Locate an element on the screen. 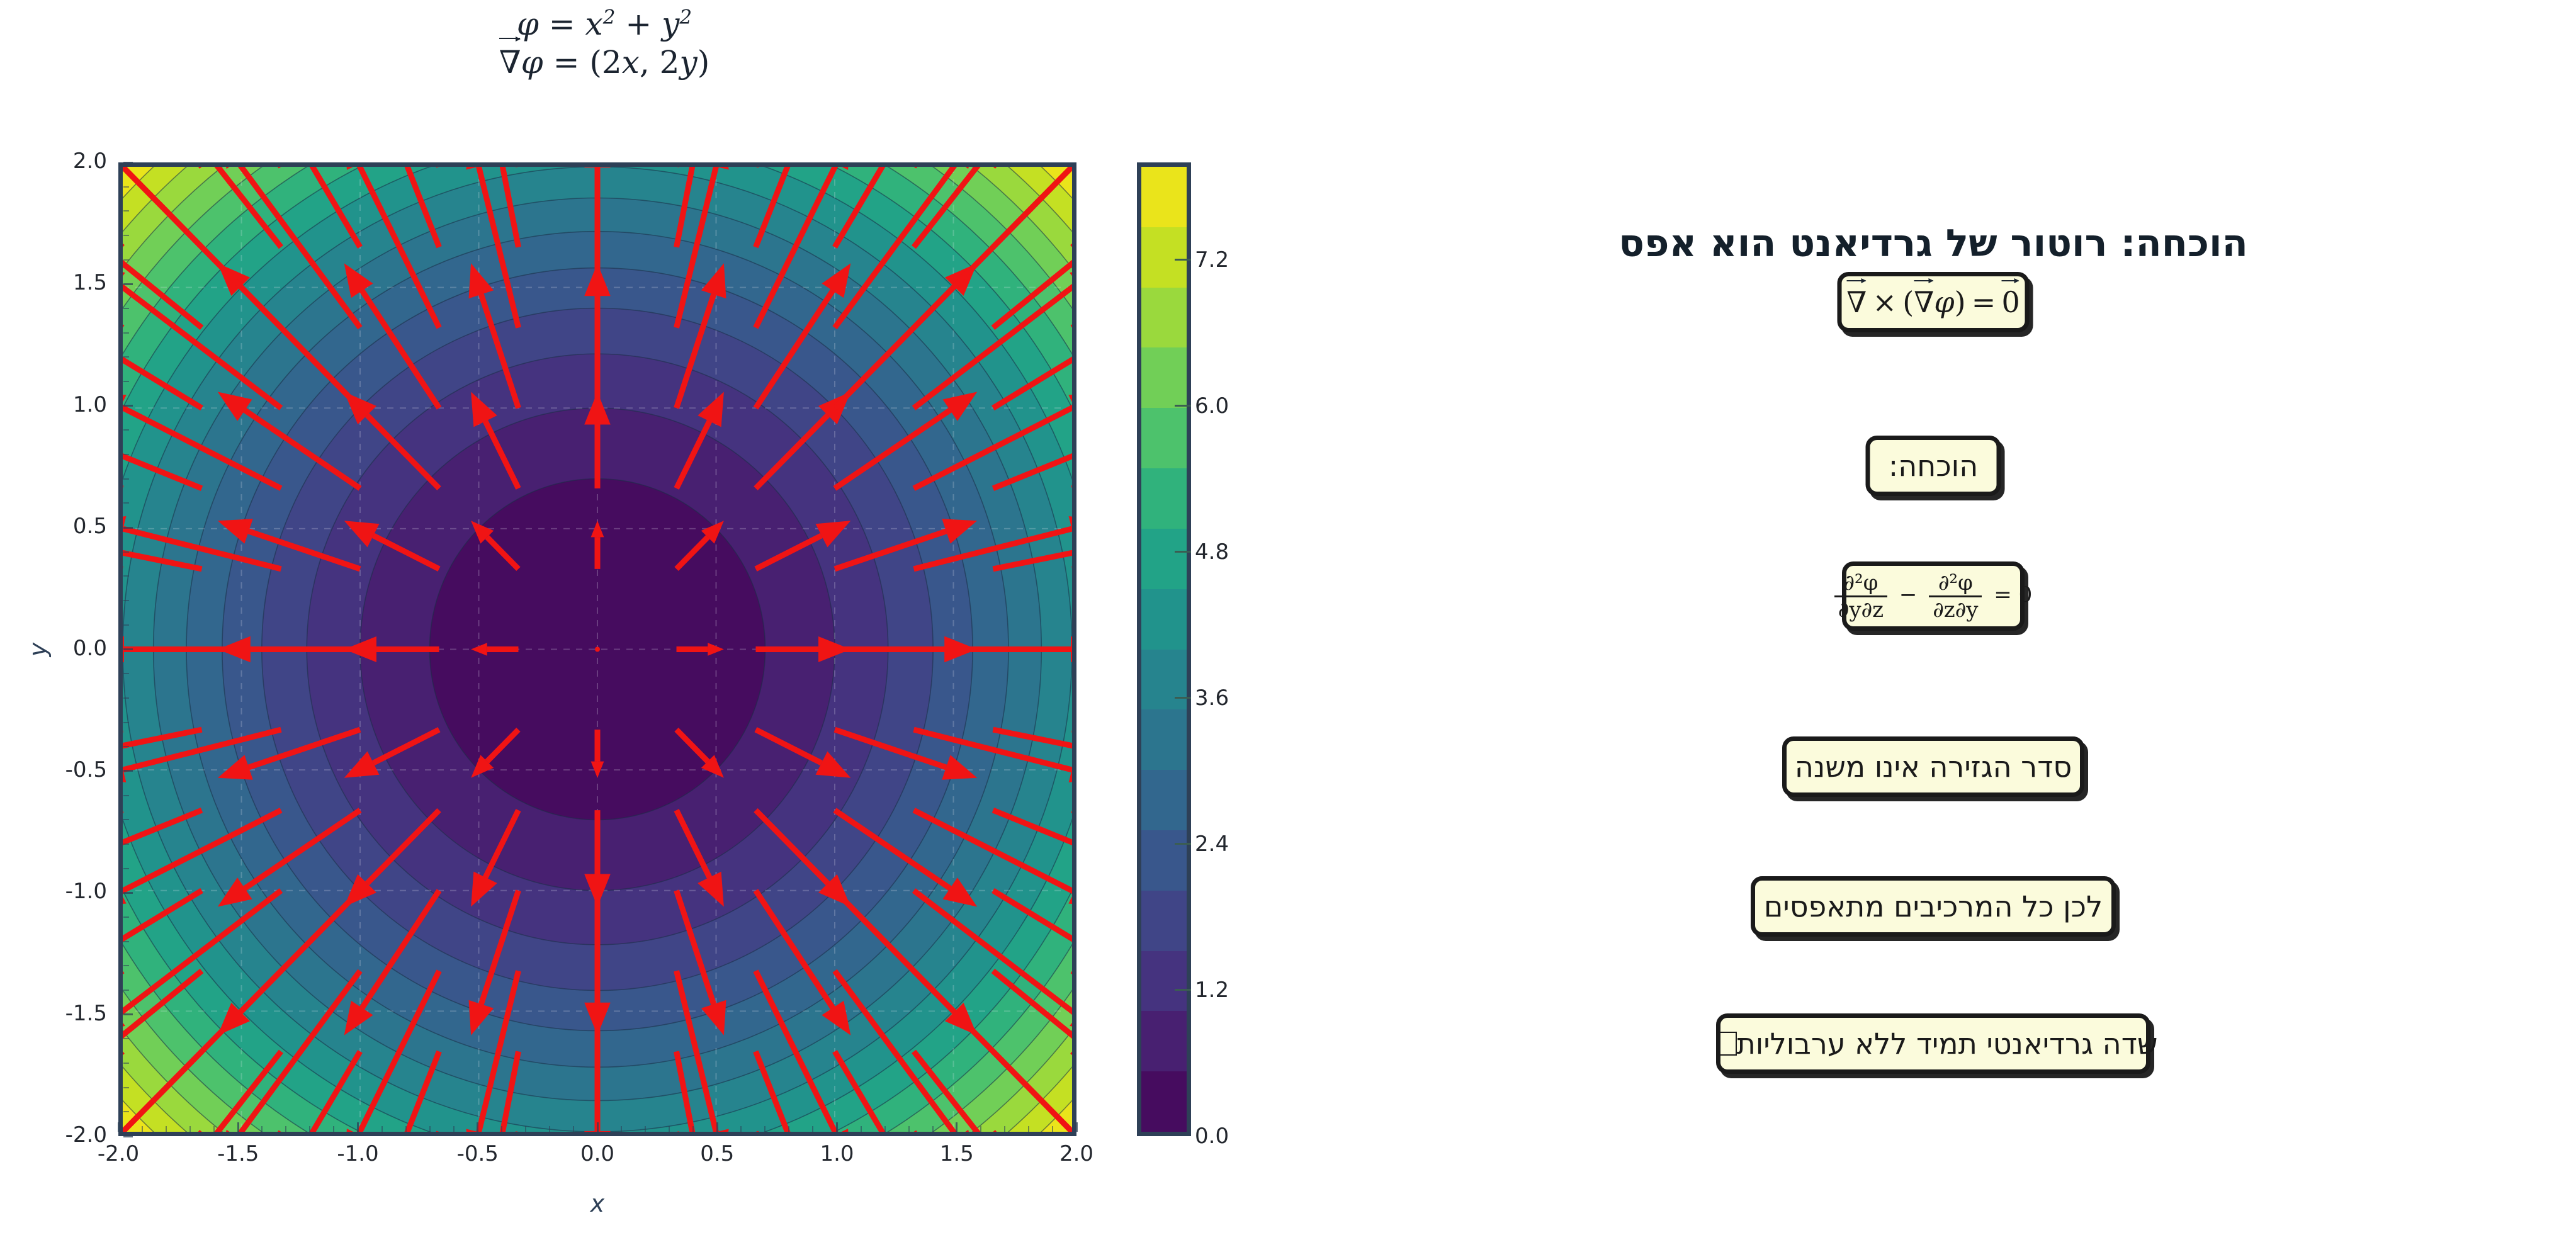 Image resolution: width=2576 pixels, height=1235 pixels. partial-den-a: ∂y∂z is located at coordinates (1861, 610).